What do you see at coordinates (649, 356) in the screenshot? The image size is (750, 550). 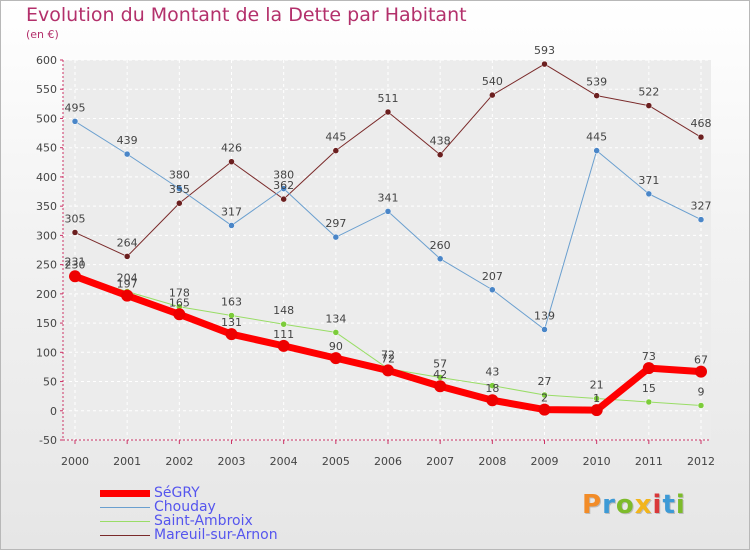 I see `data-label: 73` at bounding box center [649, 356].